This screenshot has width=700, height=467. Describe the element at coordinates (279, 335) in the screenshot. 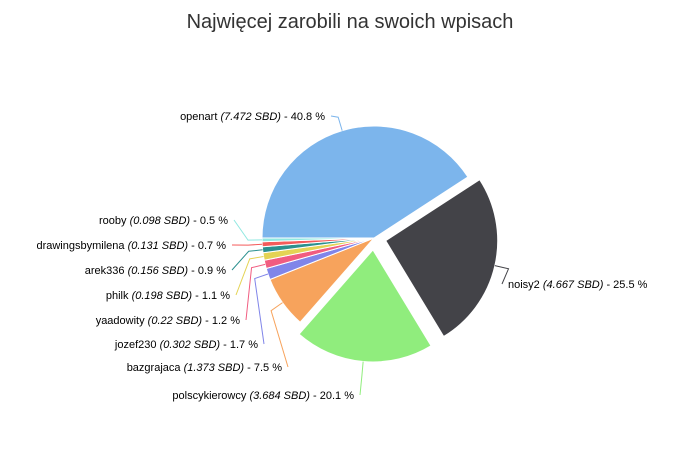

I see `connector-bazgrajaca` at that location.